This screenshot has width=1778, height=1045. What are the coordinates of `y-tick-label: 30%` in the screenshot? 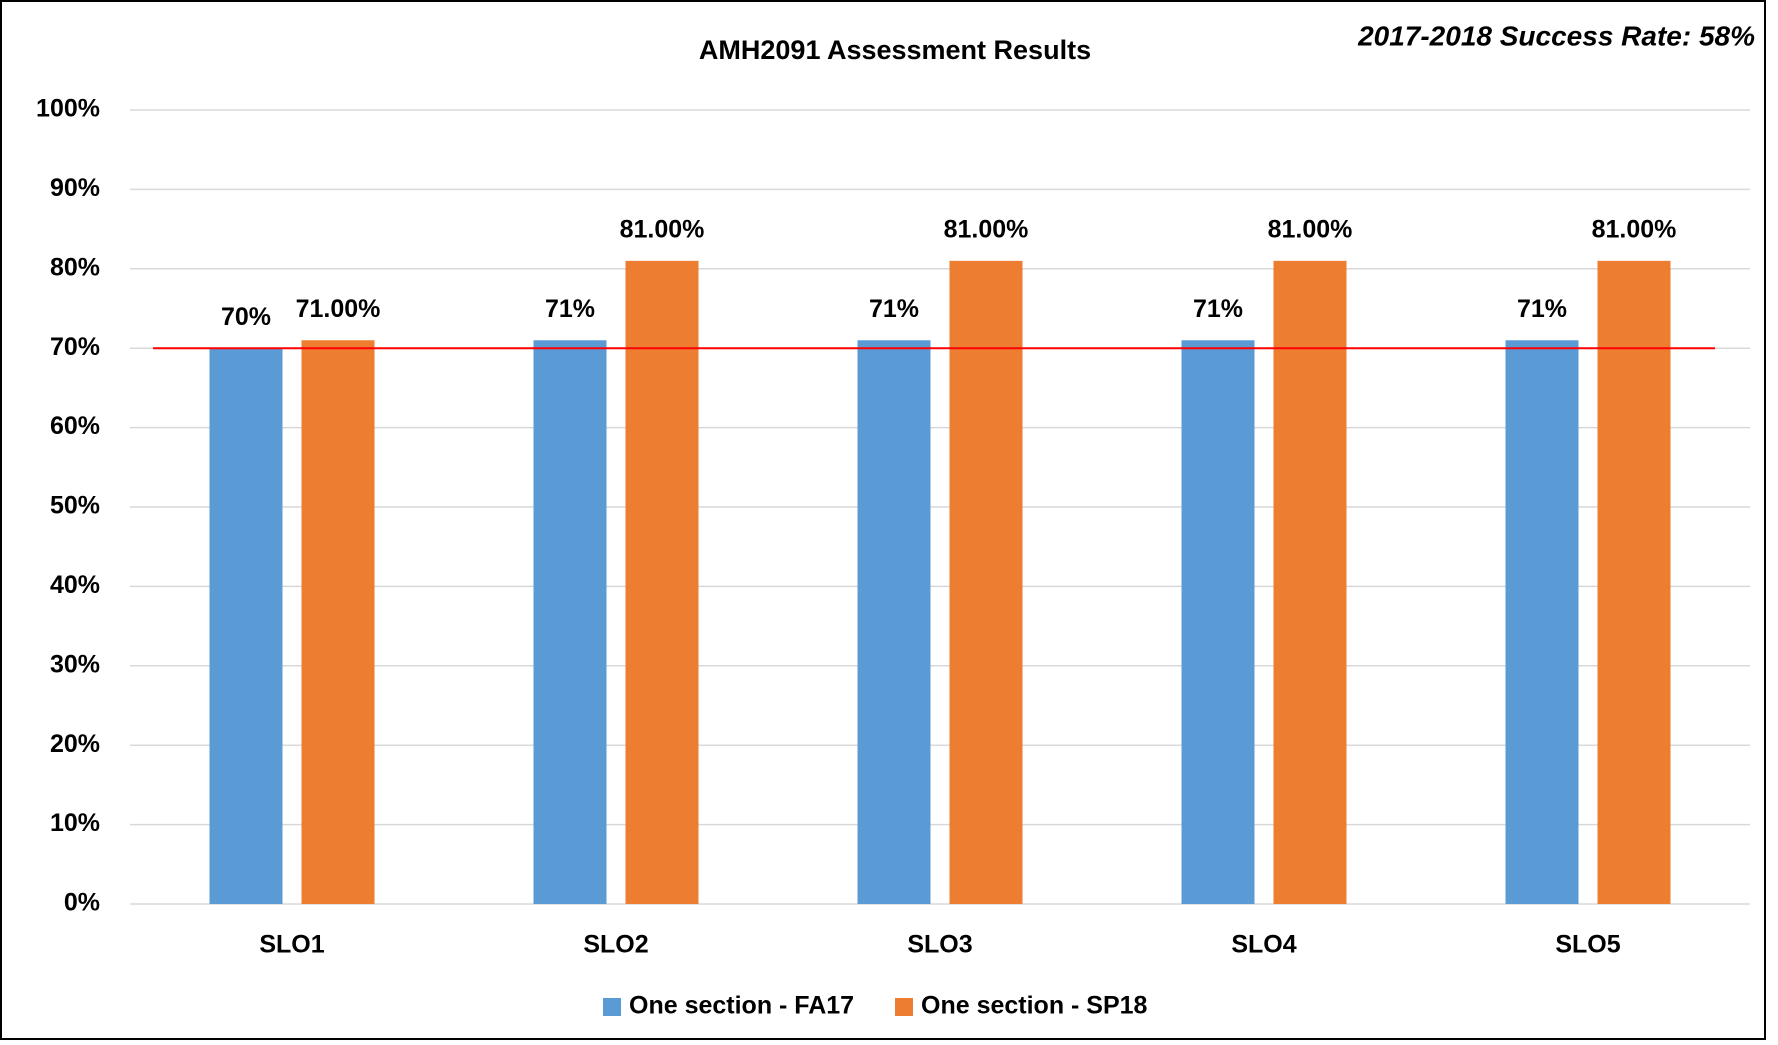 It's located at (75, 664).